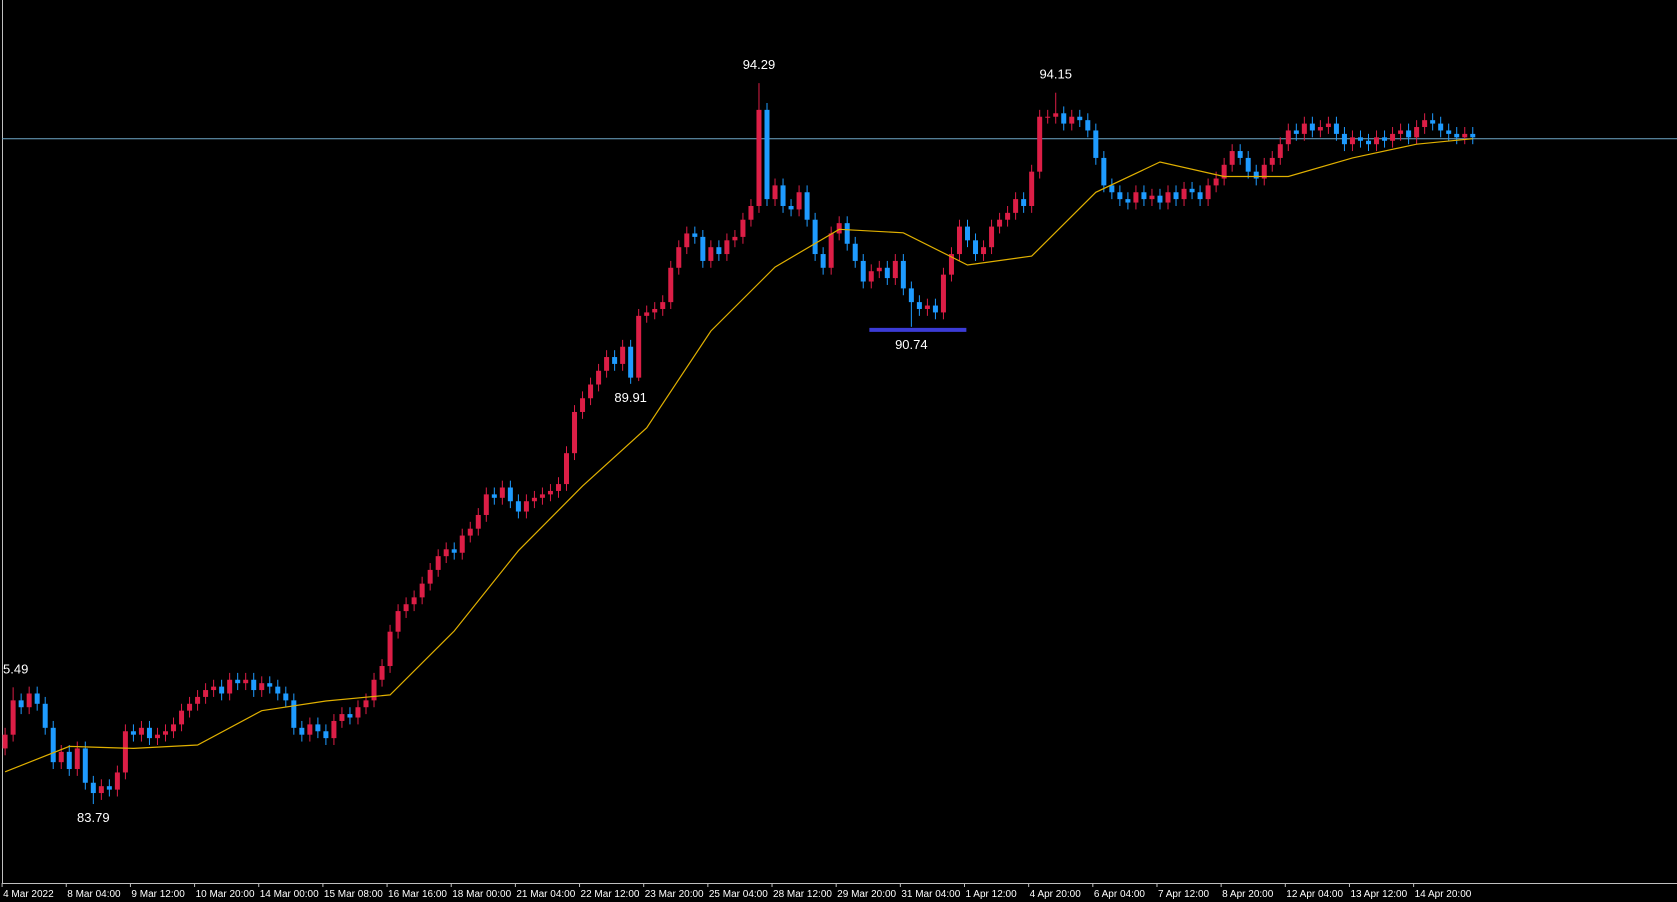 The width and height of the screenshot is (1677, 902). I want to click on x-tick-label: 28 Mar 12:00, so click(802, 894).